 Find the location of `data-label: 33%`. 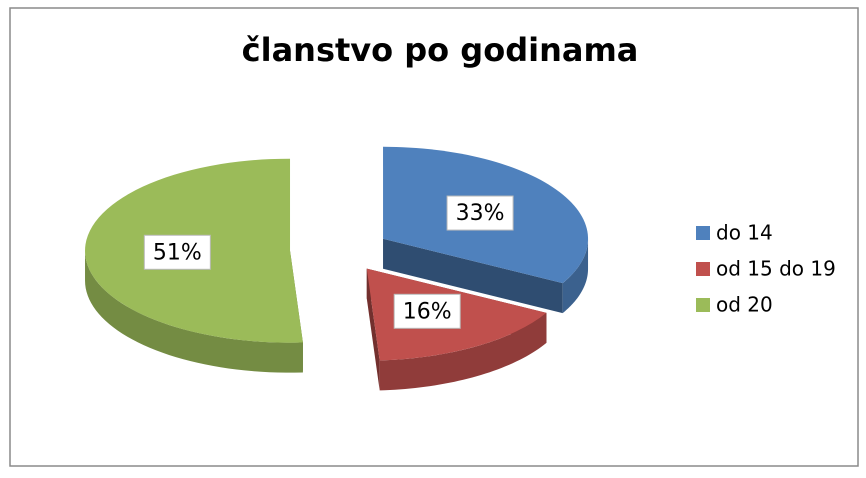

data-label: 33% is located at coordinates (480, 213).